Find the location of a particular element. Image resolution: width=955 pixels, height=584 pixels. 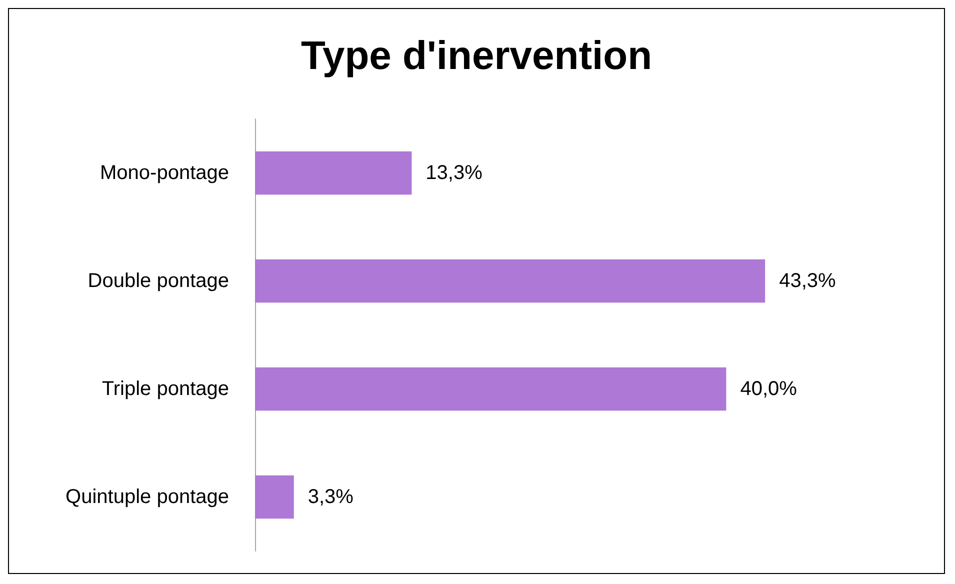

data-label: 13,3% is located at coordinates (454, 173).